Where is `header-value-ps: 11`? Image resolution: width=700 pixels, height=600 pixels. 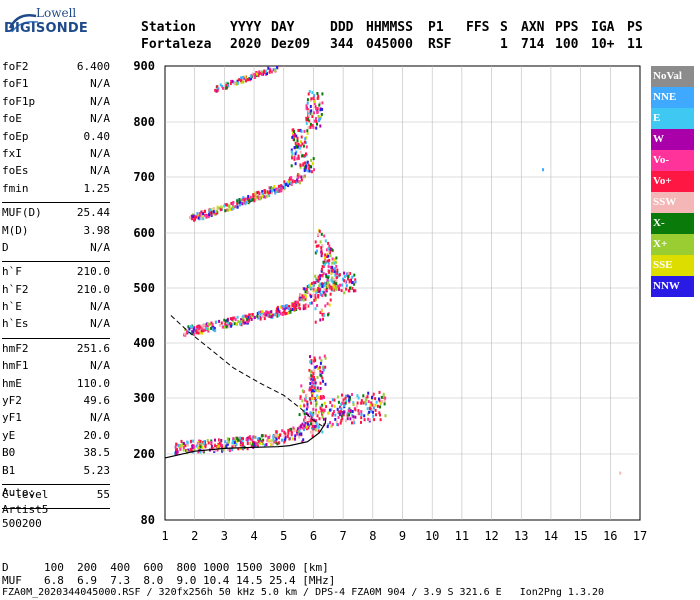
header-value-ps: 11 is located at coordinates (635, 44).